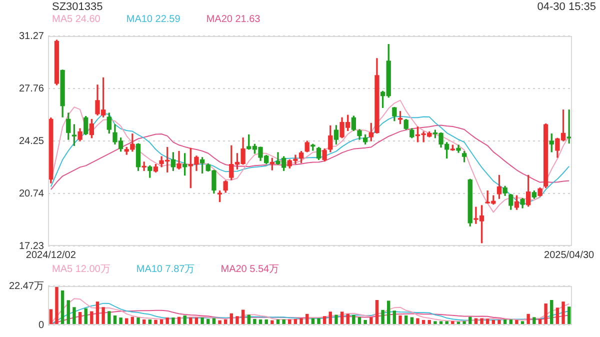 The width and height of the screenshot is (600, 337). What do you see at coordinates (31, 246) in the screenshot?
I see `y-tick-label: 17.23` at bounding box center [31, 246].